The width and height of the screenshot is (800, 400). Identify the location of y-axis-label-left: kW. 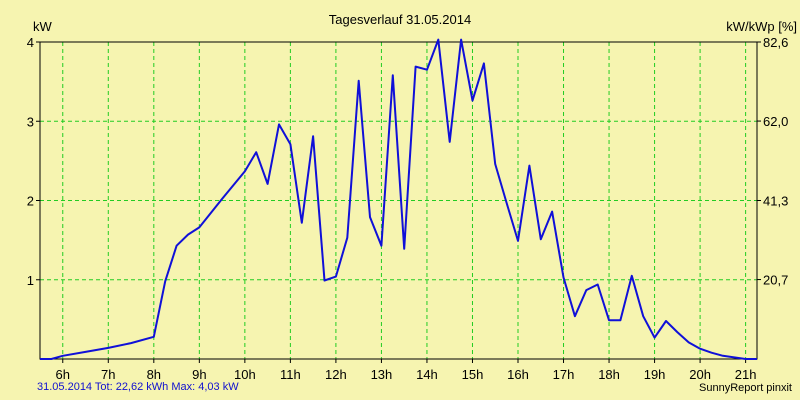
(43, 26).